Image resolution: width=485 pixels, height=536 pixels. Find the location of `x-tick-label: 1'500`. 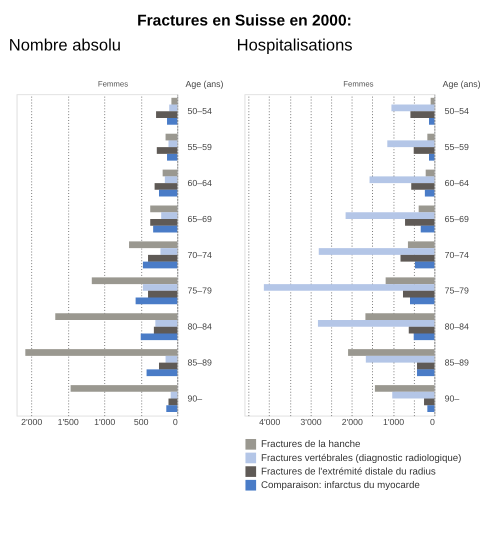

x-tick-label: 1'500 is located at coordinates (68, 421).